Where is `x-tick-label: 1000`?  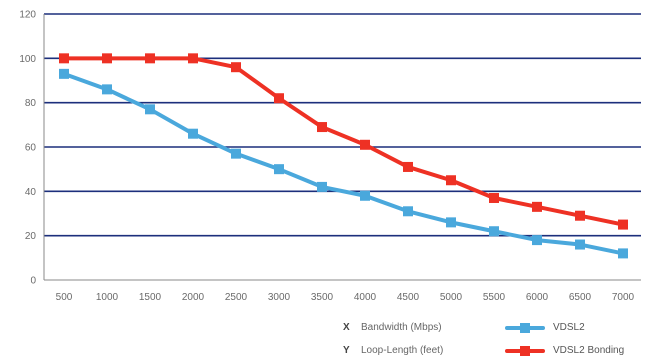
x-tick-label: 1000 is located at coordinates (107, 297).